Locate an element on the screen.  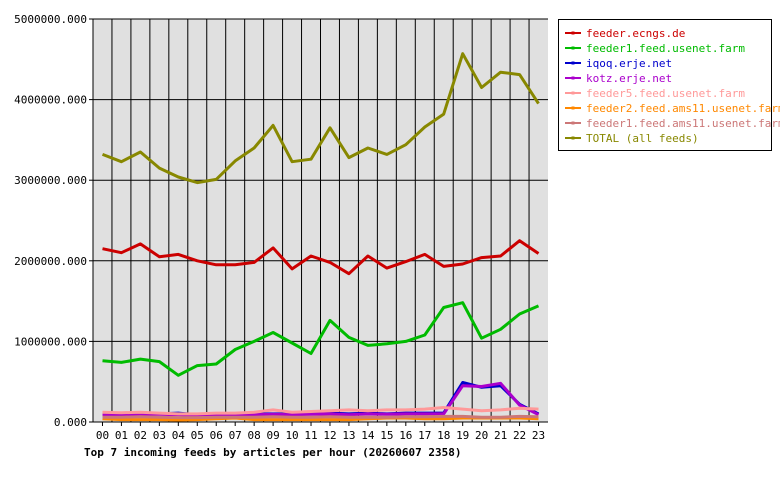
x-tick-label: 15 is located at coordinates (386, 435).